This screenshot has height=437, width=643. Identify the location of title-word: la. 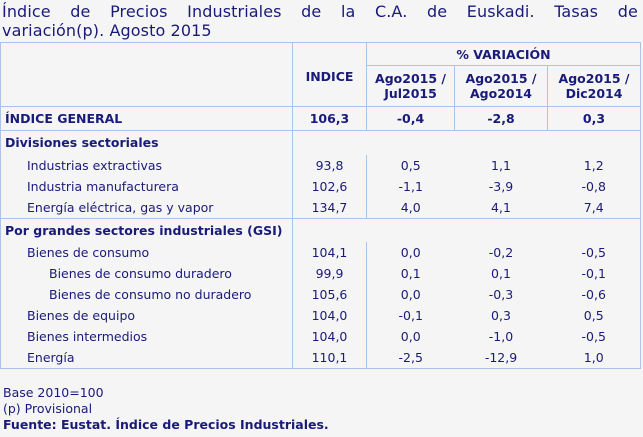
(348, 11).